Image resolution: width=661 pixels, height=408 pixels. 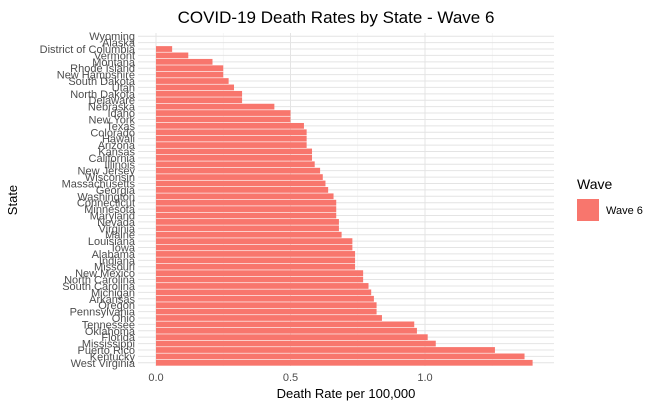 I want to click on bar-hawaii, so click(x=231, y=138).